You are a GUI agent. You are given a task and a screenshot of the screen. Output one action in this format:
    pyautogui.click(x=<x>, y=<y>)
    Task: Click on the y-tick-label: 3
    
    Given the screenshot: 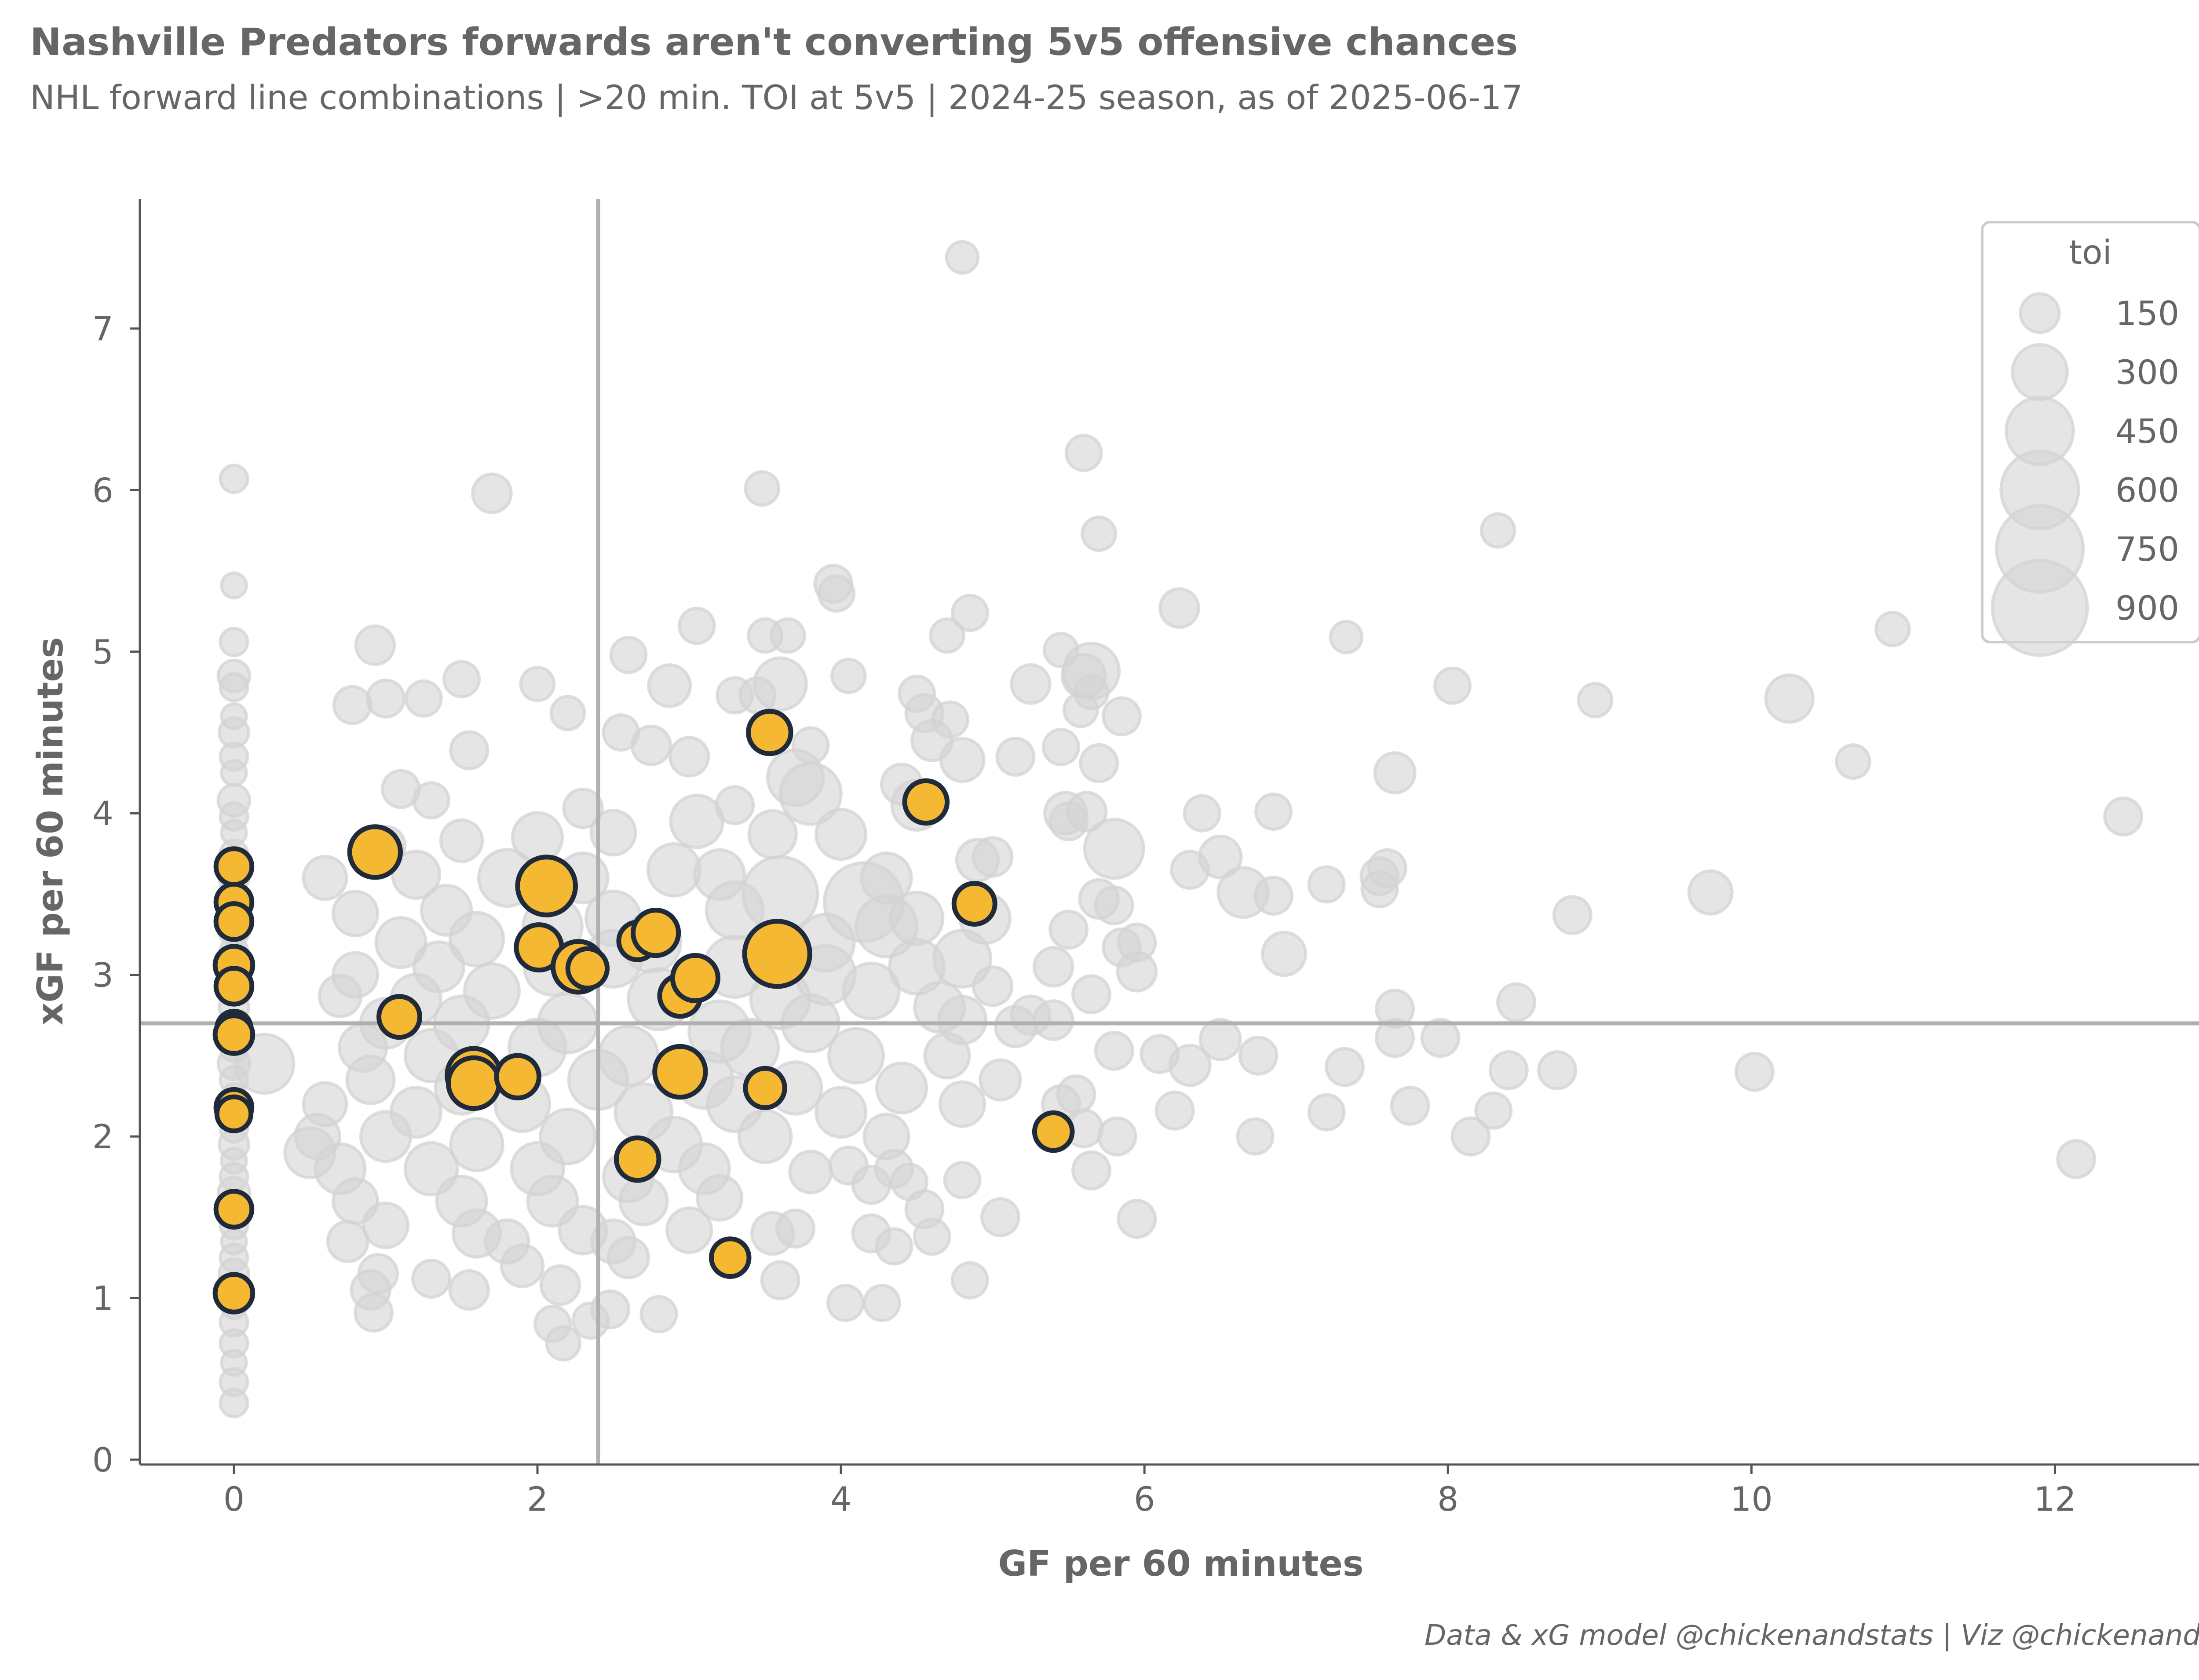 What is the action you would take?
    pyautogui.click(x=102, y=975)
    